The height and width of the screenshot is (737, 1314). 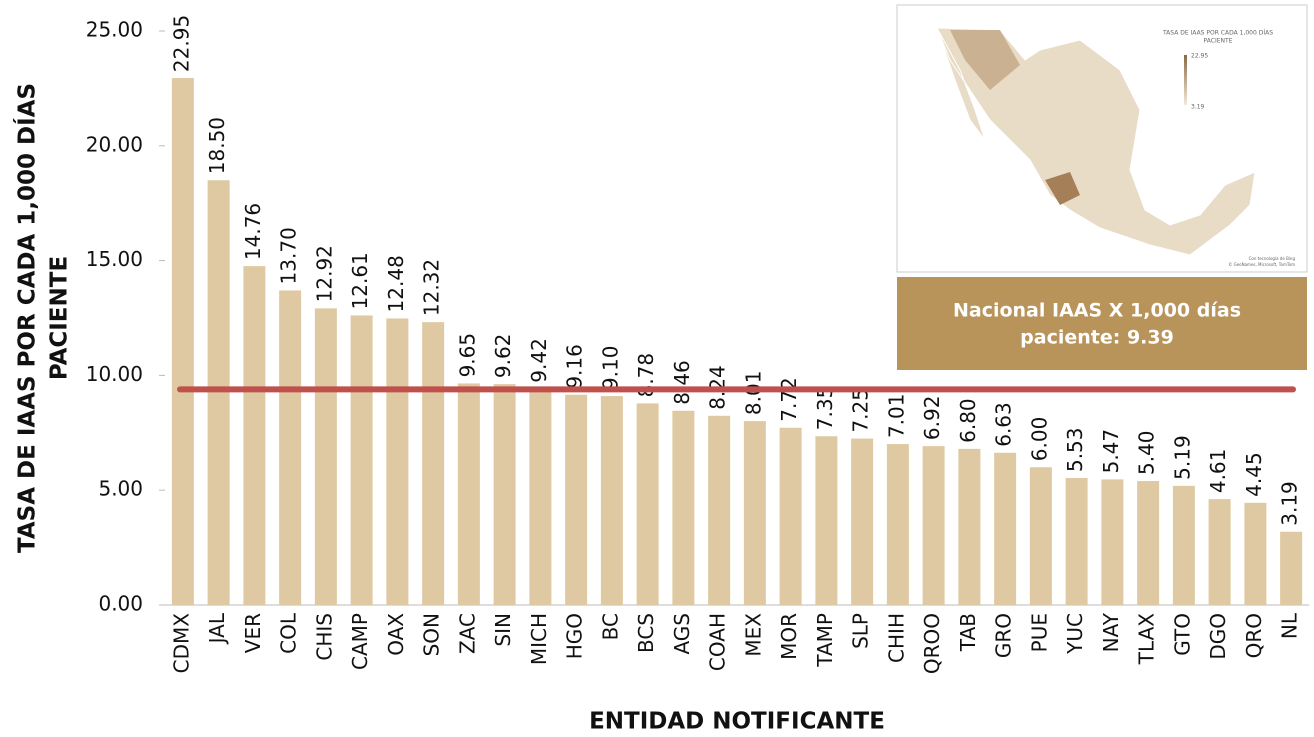 What do you see at coordinates (789, 636) in the screenshot?
I see `x-tick-label: MOR` at bounding box center [789, 636].